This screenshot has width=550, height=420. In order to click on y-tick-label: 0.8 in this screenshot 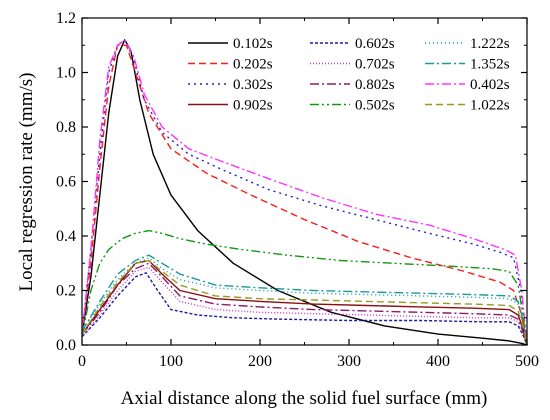, I will do `click(66, 127)`.